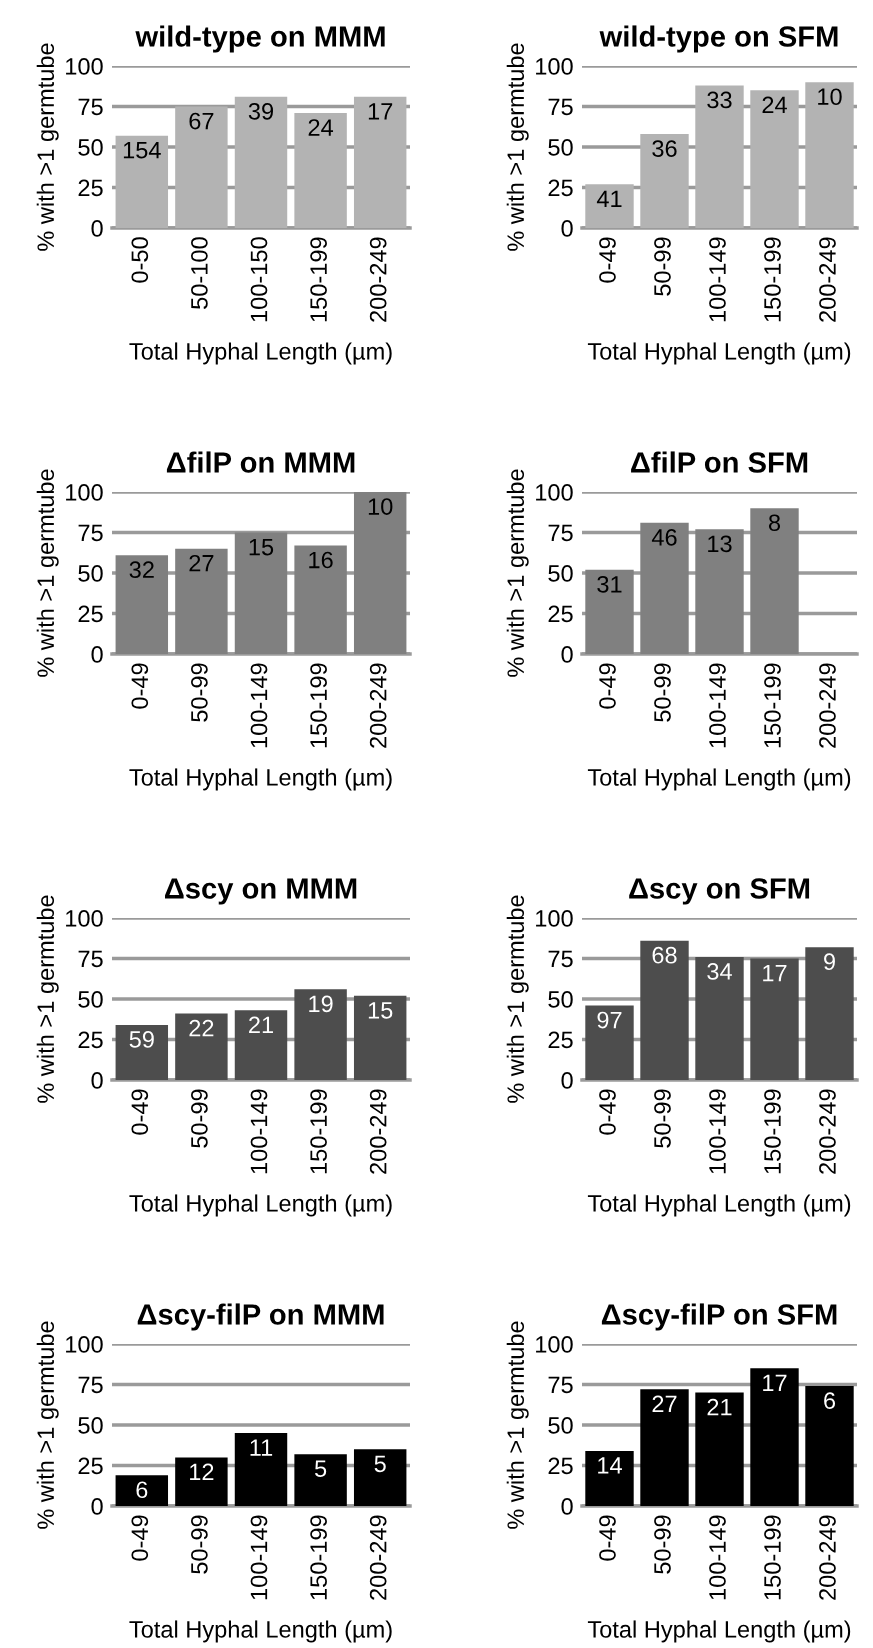 Image resolution: width=873 pixels, height=1648 pixels. Describe the element at coordinates (719, 1317) in the screenshot. I see `chart-title: Δscy-filP on SFM` at that location.